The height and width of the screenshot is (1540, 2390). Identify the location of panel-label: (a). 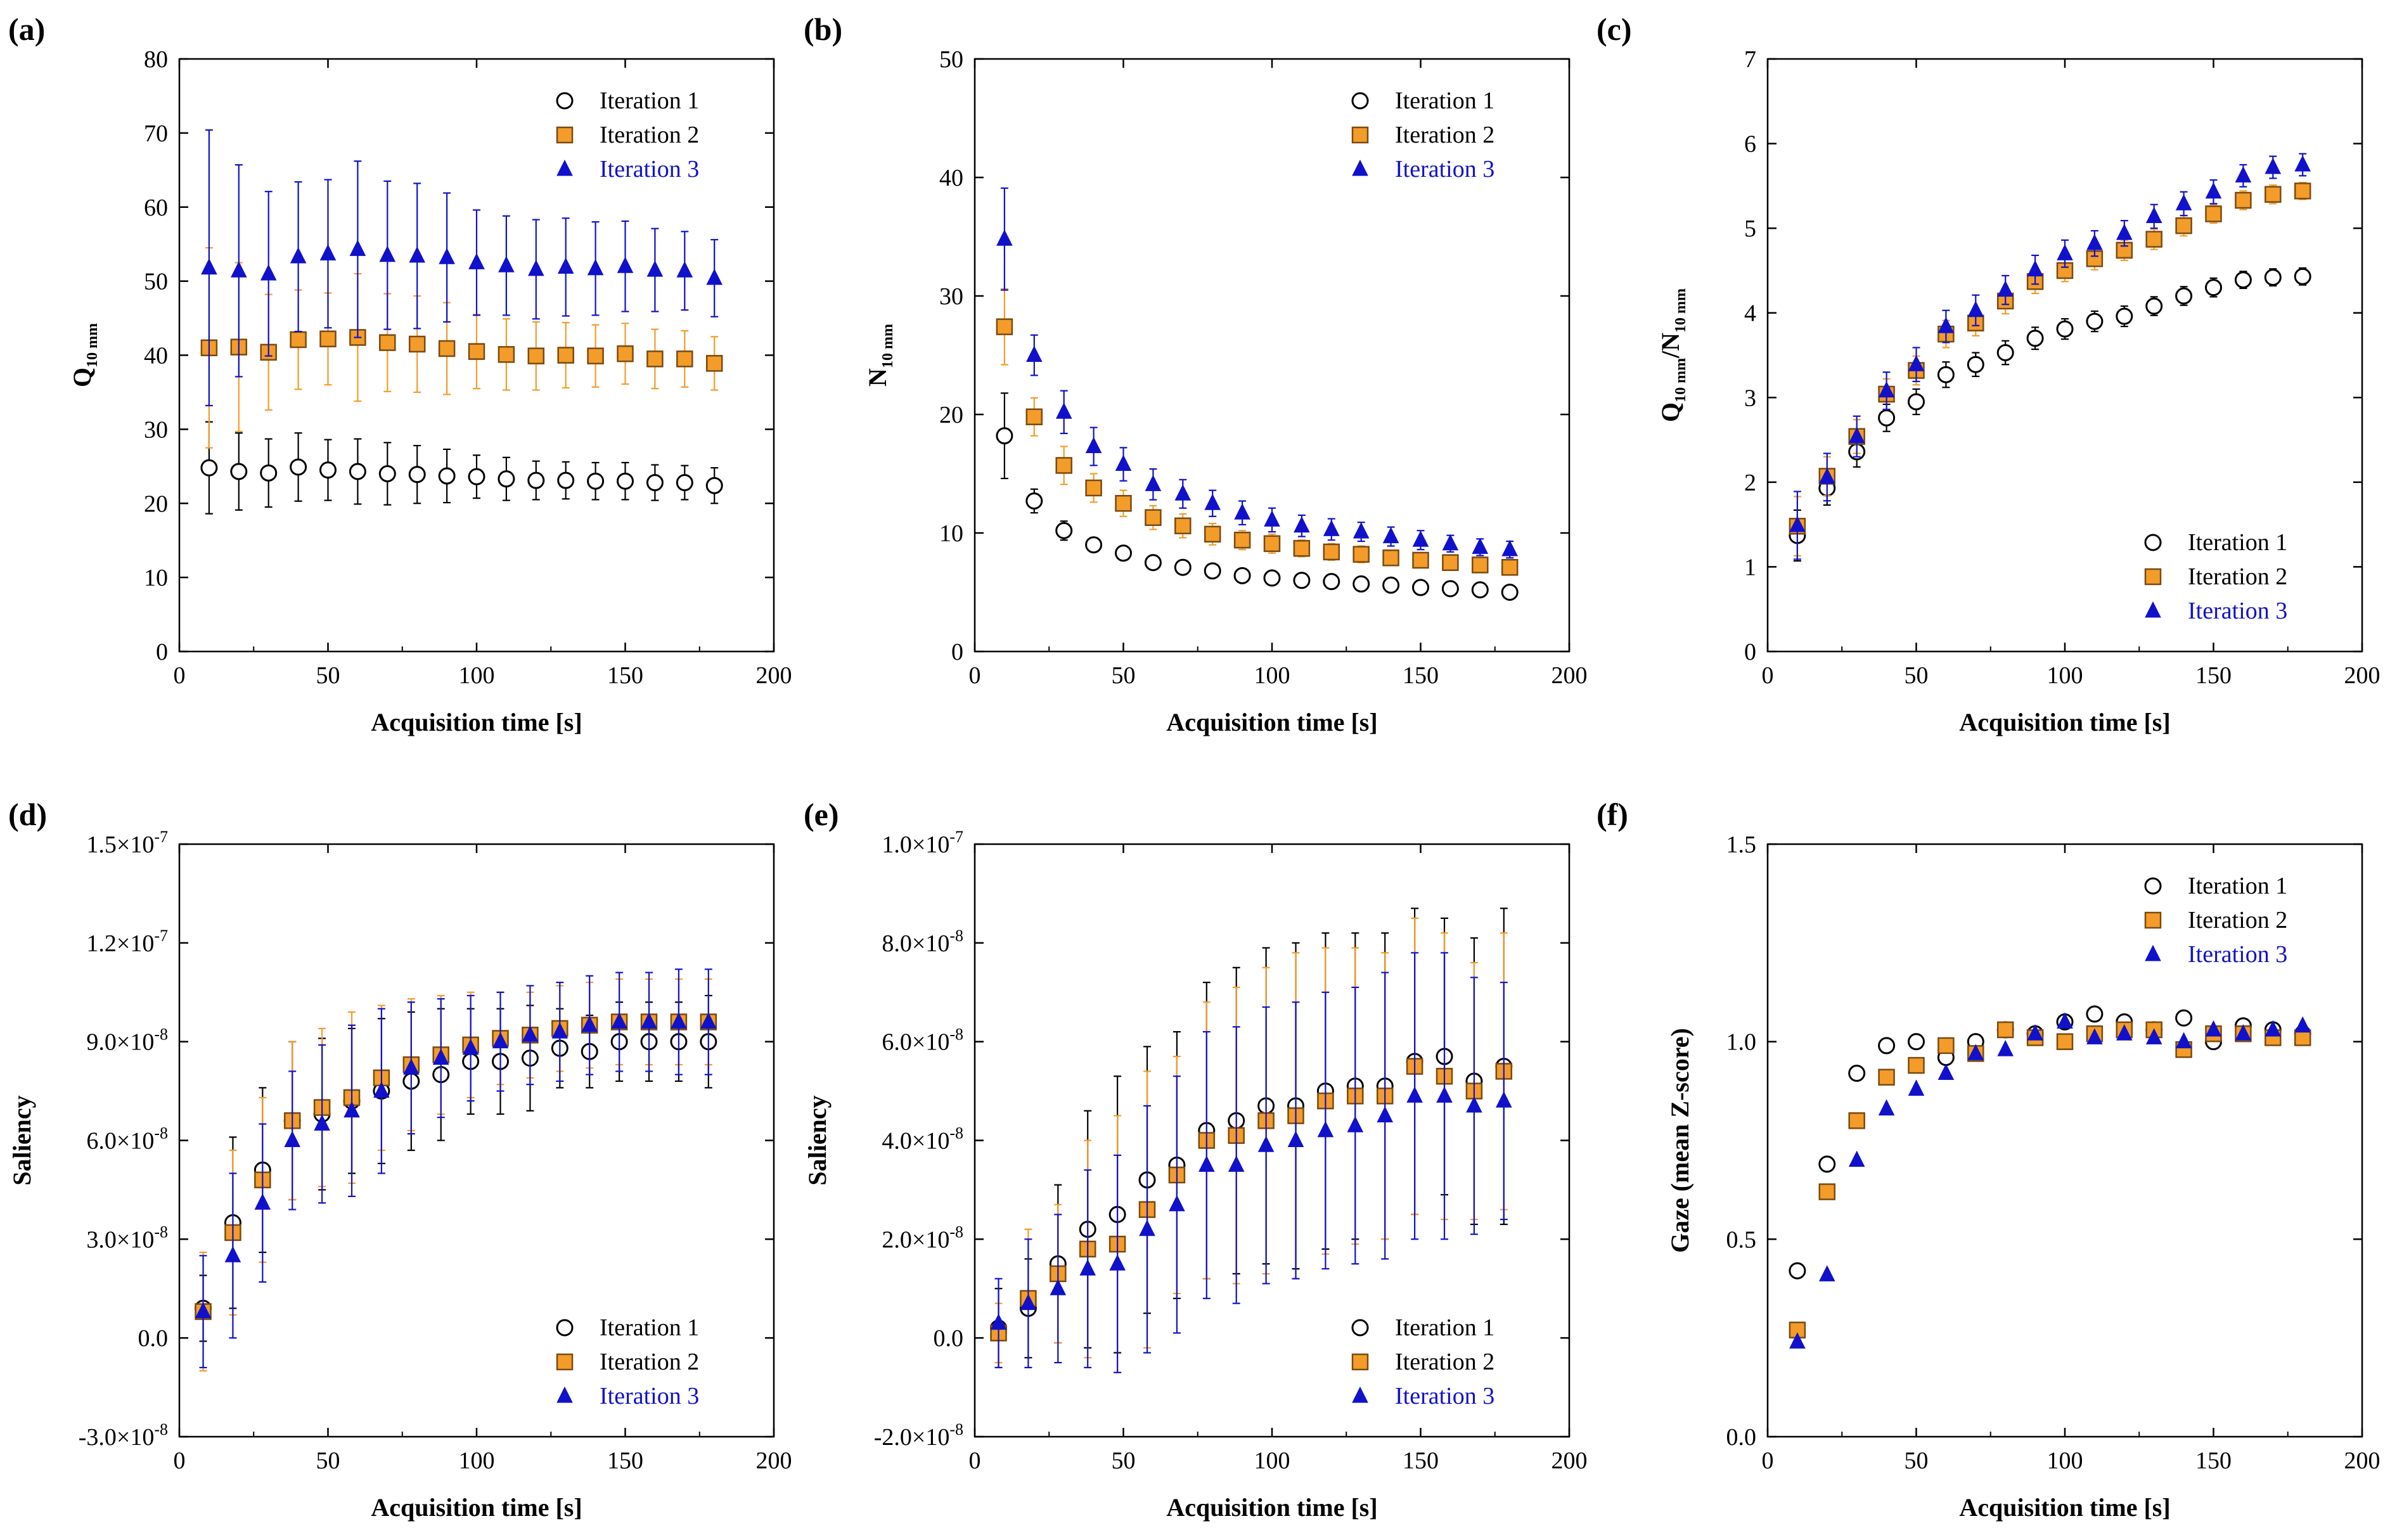
(26, 29).